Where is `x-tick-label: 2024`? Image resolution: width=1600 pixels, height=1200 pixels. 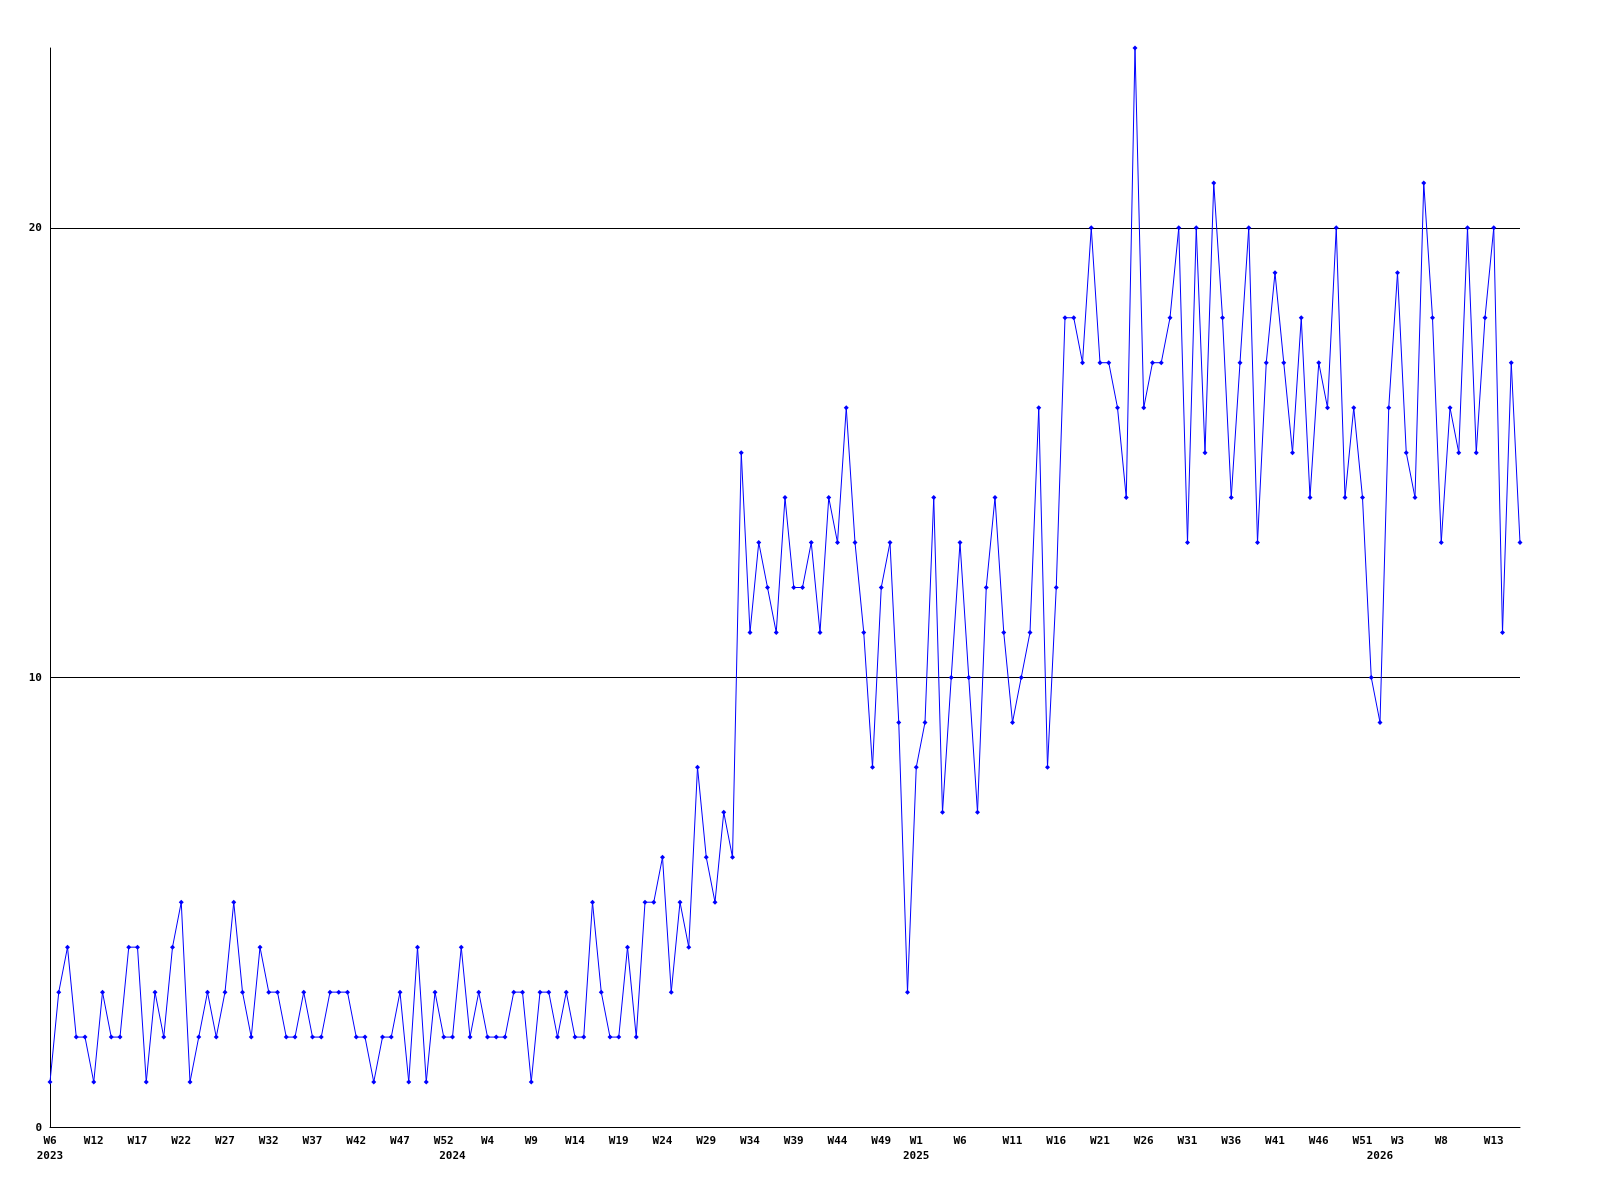 x-tick-label: 2024 is located at coordinates (453, 1155).